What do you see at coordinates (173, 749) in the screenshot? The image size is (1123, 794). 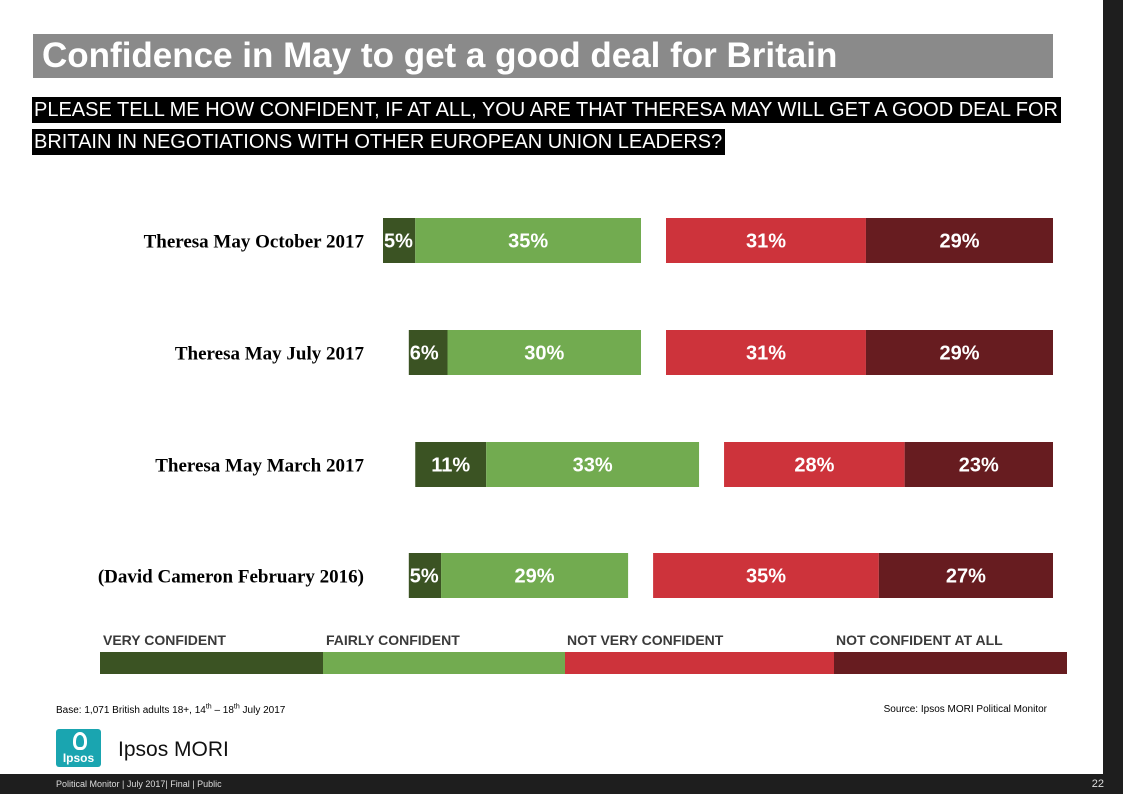 I see `brand-name: Ipsos MORI` at bounding box center [173, 749].